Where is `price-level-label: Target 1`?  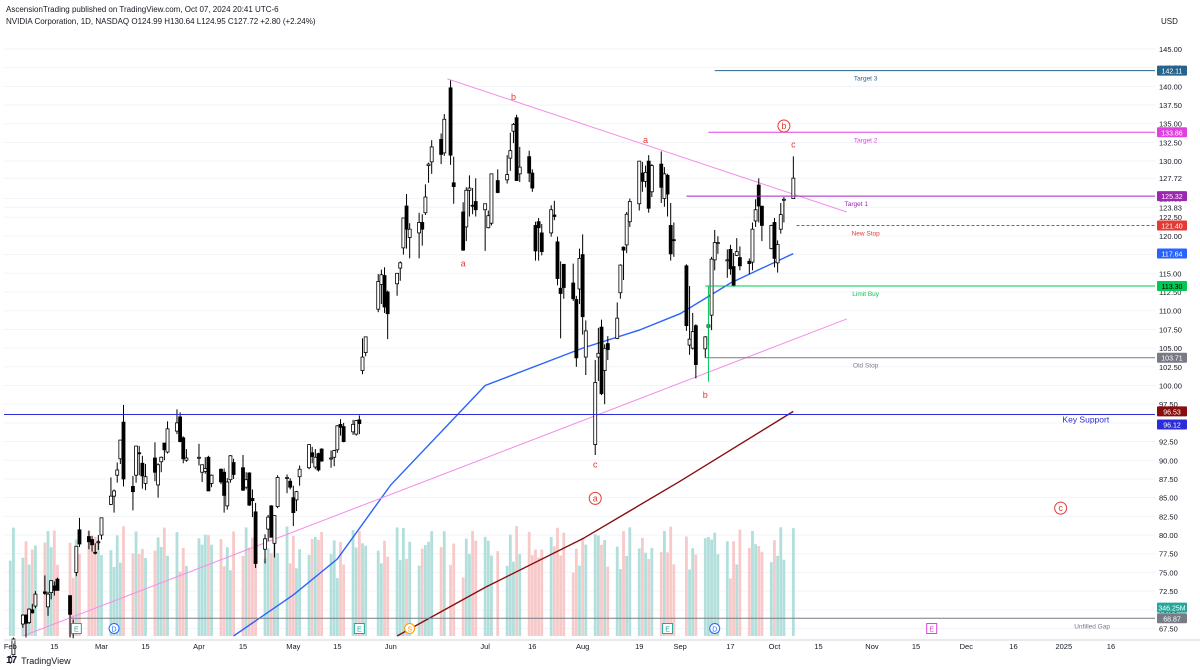 price-level-label: Target 1 is located at coordinates (856, 204).